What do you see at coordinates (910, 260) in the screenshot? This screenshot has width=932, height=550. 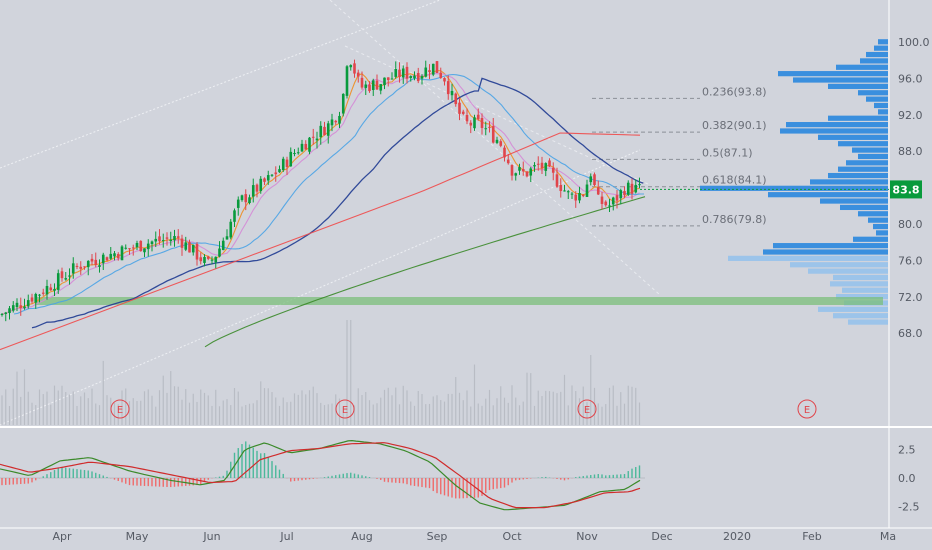 I see `y-tick-label: 76.0` at bounding box center [910, 260].